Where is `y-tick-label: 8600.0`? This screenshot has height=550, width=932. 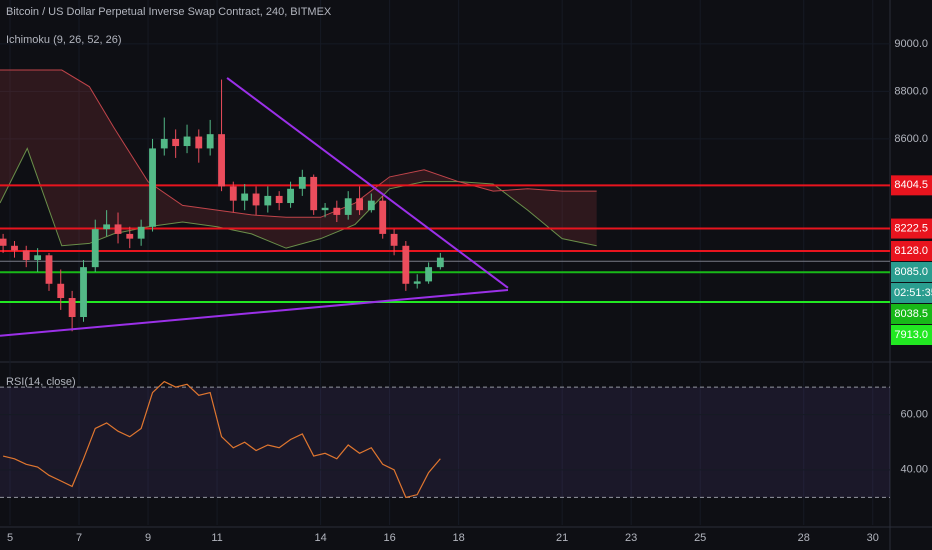
y-tick-label: 8600.0 is located at coordinates (911, 139).